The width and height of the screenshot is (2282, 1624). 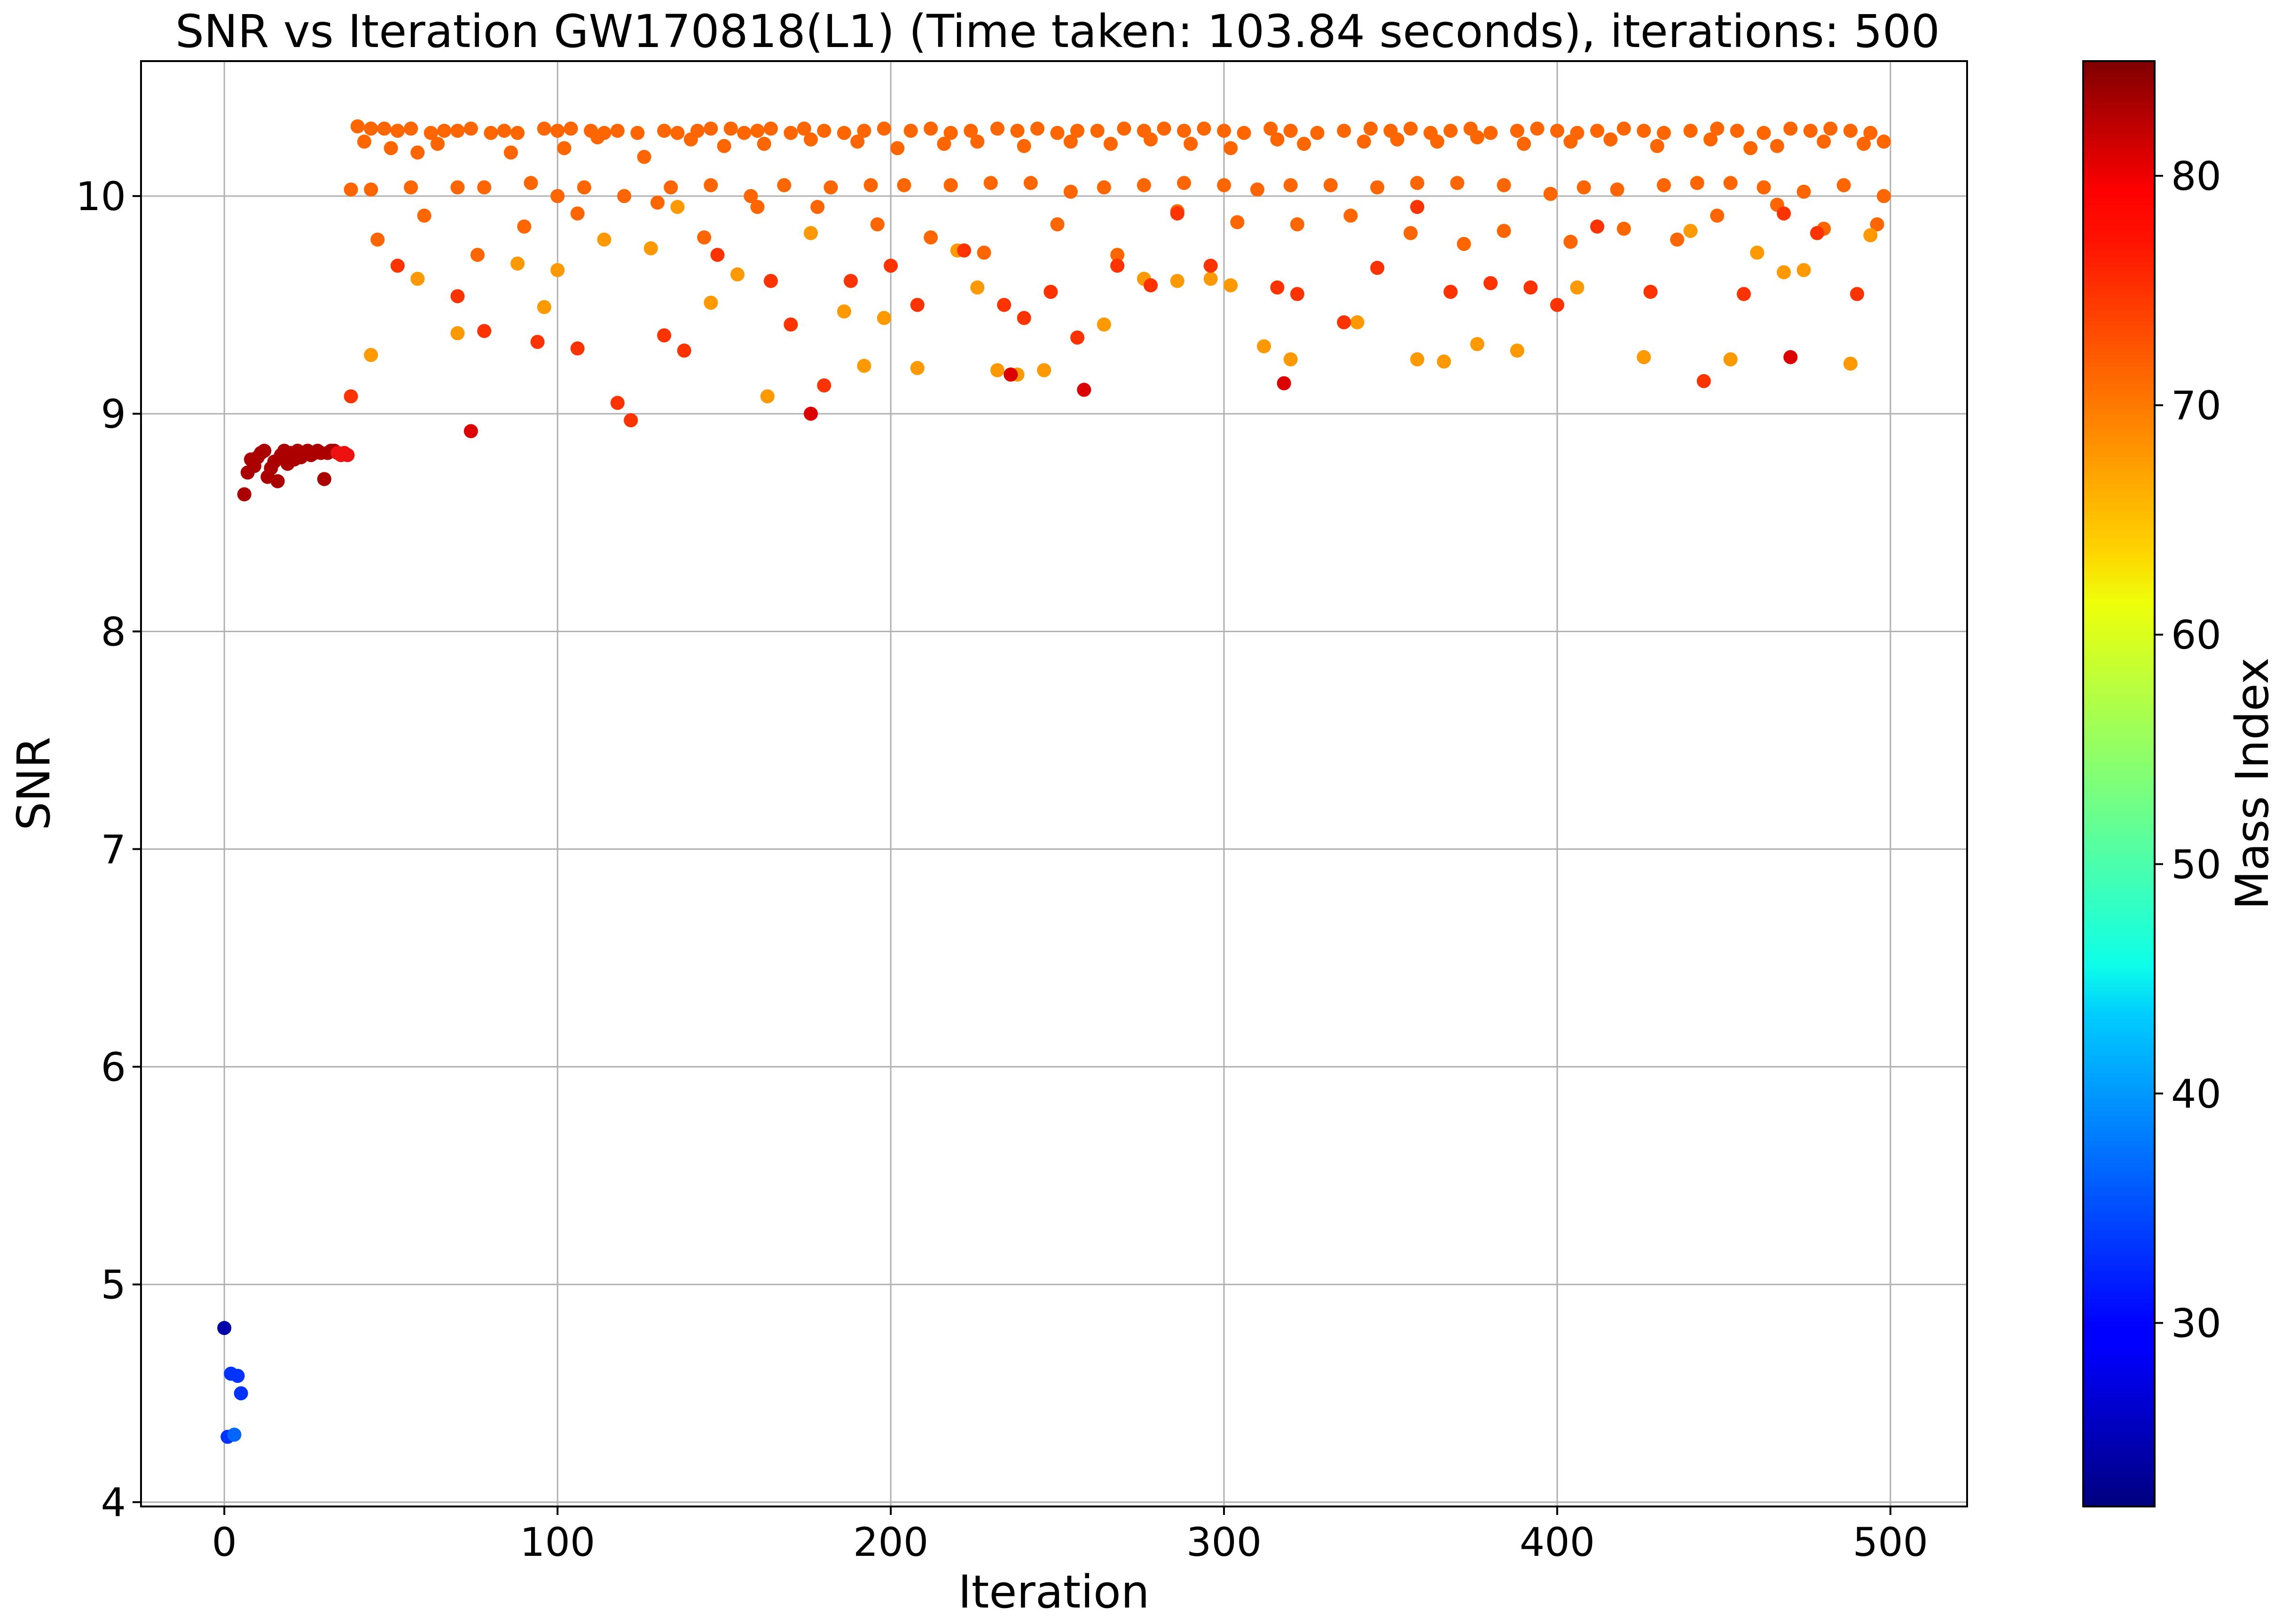 What do you see at coordinates (557, 1542) in the screenshot?
I see `x-tick-label: 100` at bounding box center [557, 1542].